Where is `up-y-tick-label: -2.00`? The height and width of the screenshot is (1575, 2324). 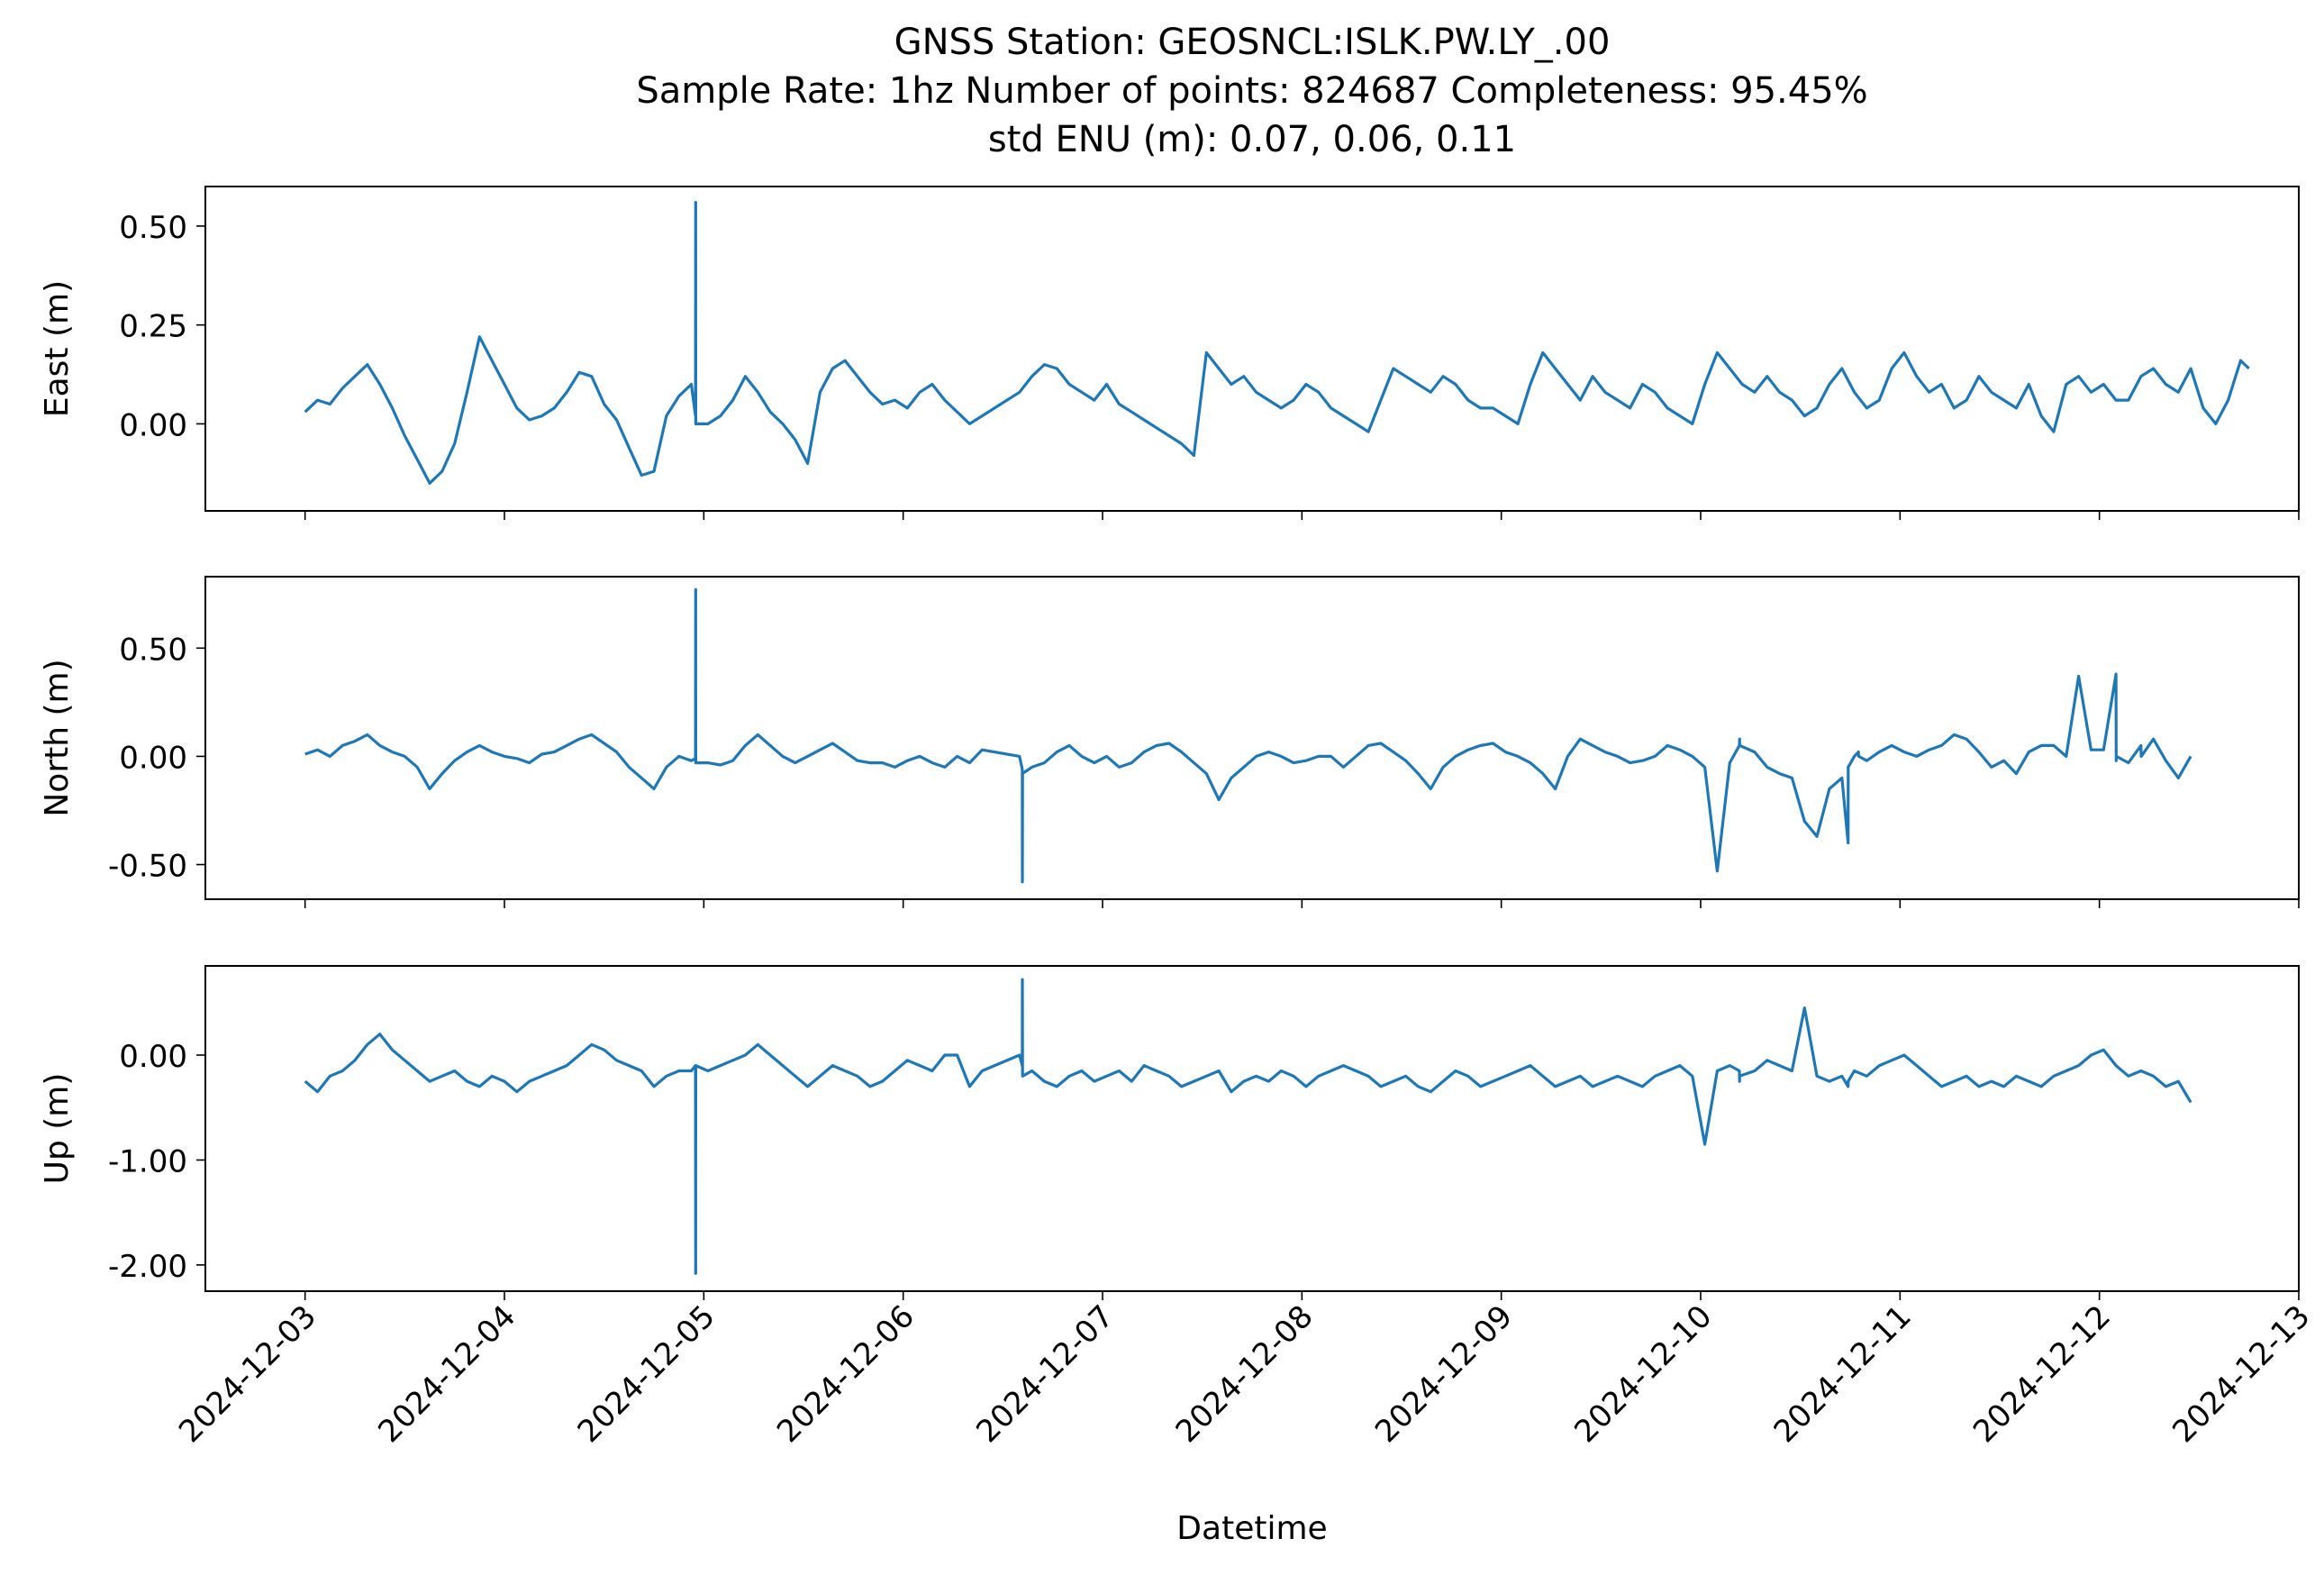
up-y-tick-label: -2.00 is located at coordinates (148, 1267).